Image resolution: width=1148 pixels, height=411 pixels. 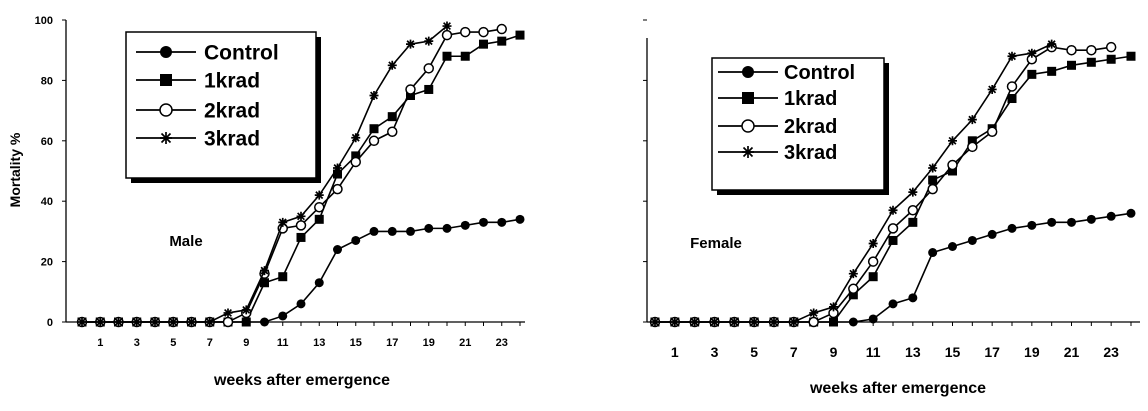 I want to click on x-tick-label: 23, so click(x=502, y=343).